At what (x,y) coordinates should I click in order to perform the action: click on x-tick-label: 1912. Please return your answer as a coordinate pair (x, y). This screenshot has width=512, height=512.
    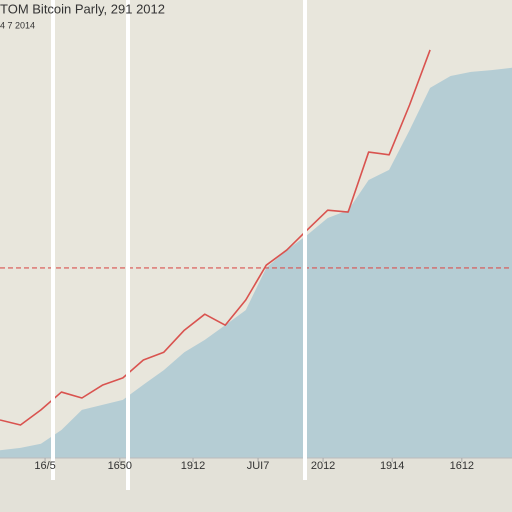
    Looking at the image, I should click on (193, 466).